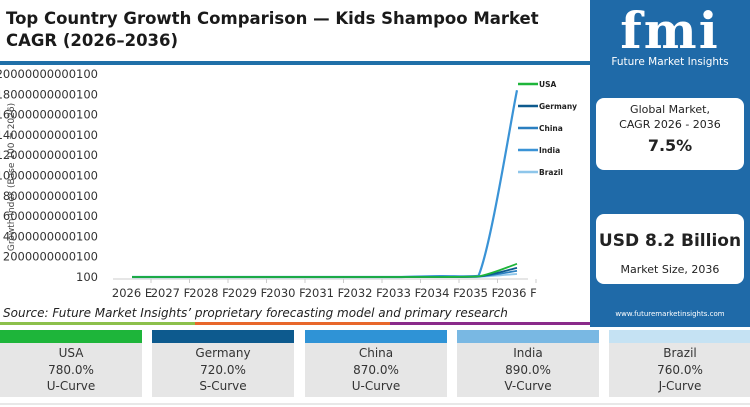 The height and width of the screenshot is (407, 750). What do you see at coordinates (87, 277) in the screenshot?
I see `y-tick-label: 100` at bounding box center [87, 277].